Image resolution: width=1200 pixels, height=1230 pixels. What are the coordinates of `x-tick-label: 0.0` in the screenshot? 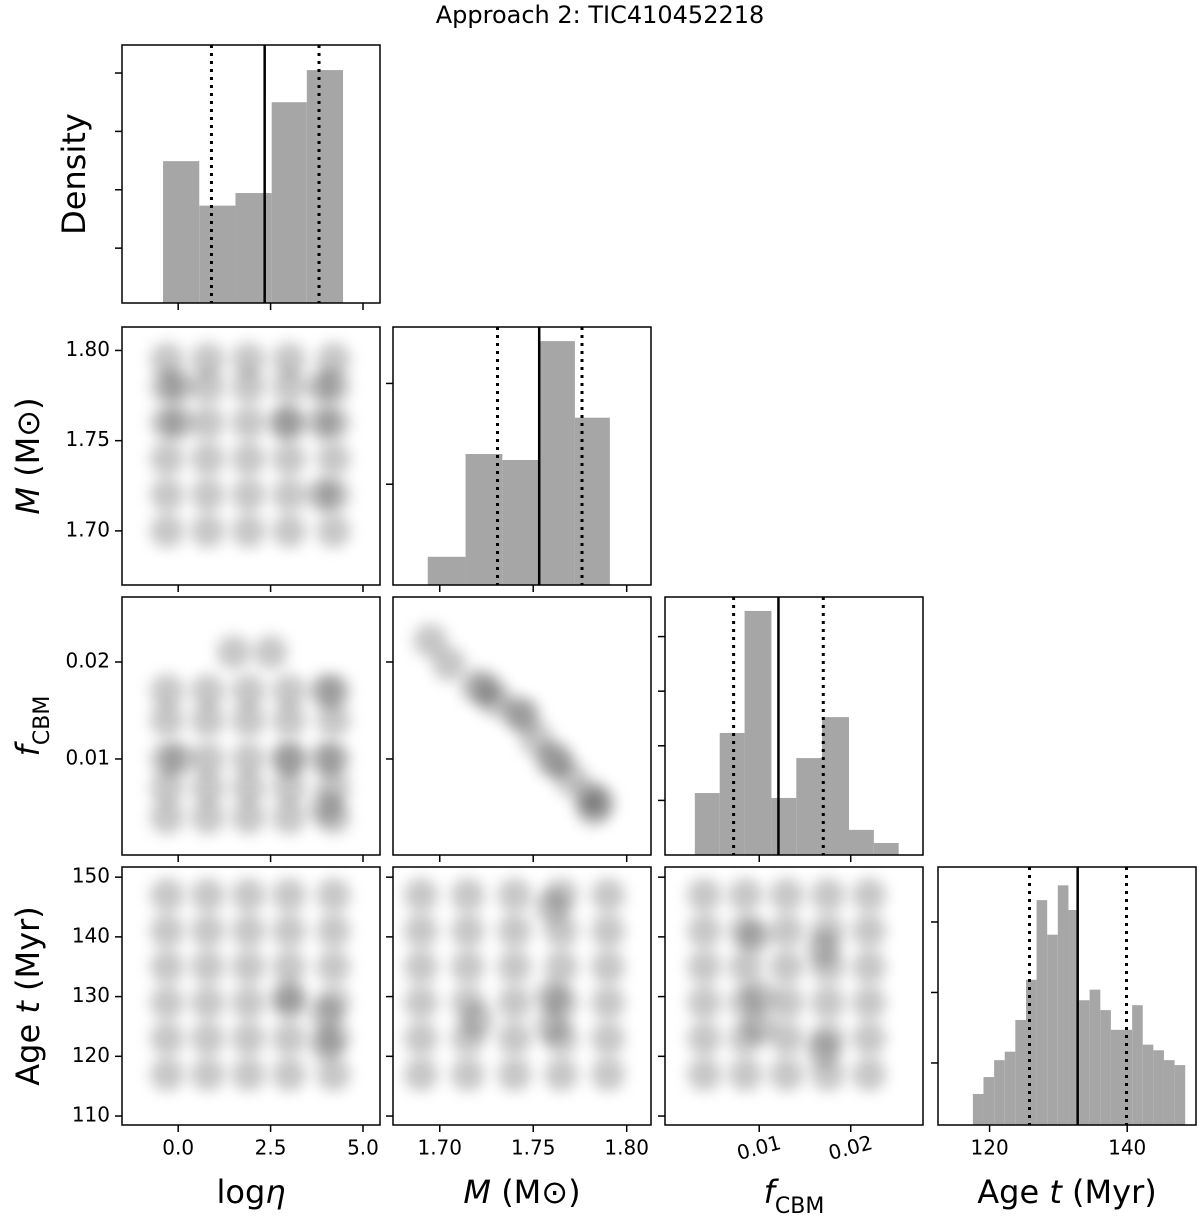 It's located at (178, 1148).